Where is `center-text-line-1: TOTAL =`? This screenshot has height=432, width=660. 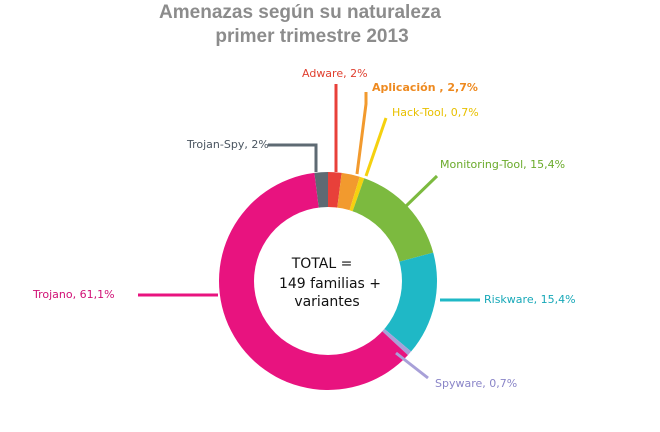 center-text-line-1: TOTAL = is located at coordinates (322, 264).